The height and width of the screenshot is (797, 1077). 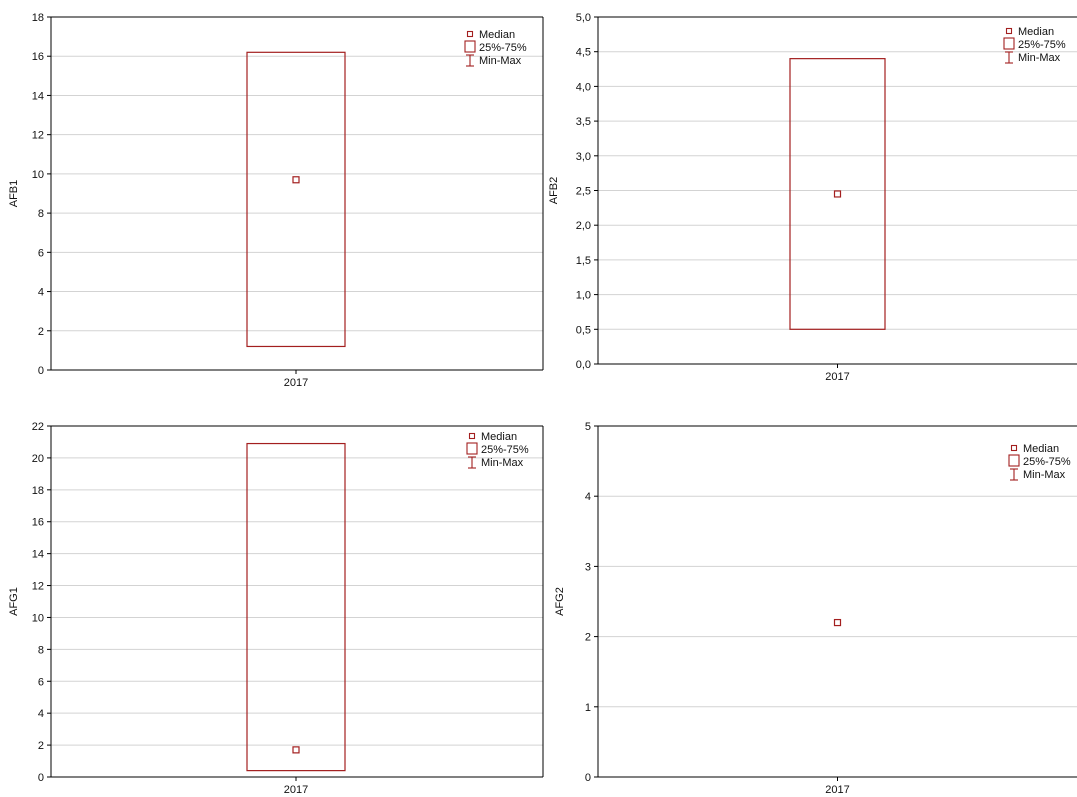 What do you see at coordinates (554, 191) in the screenshot?
I see `y-axis-label: AFB2` at bounding box center [554, 191].